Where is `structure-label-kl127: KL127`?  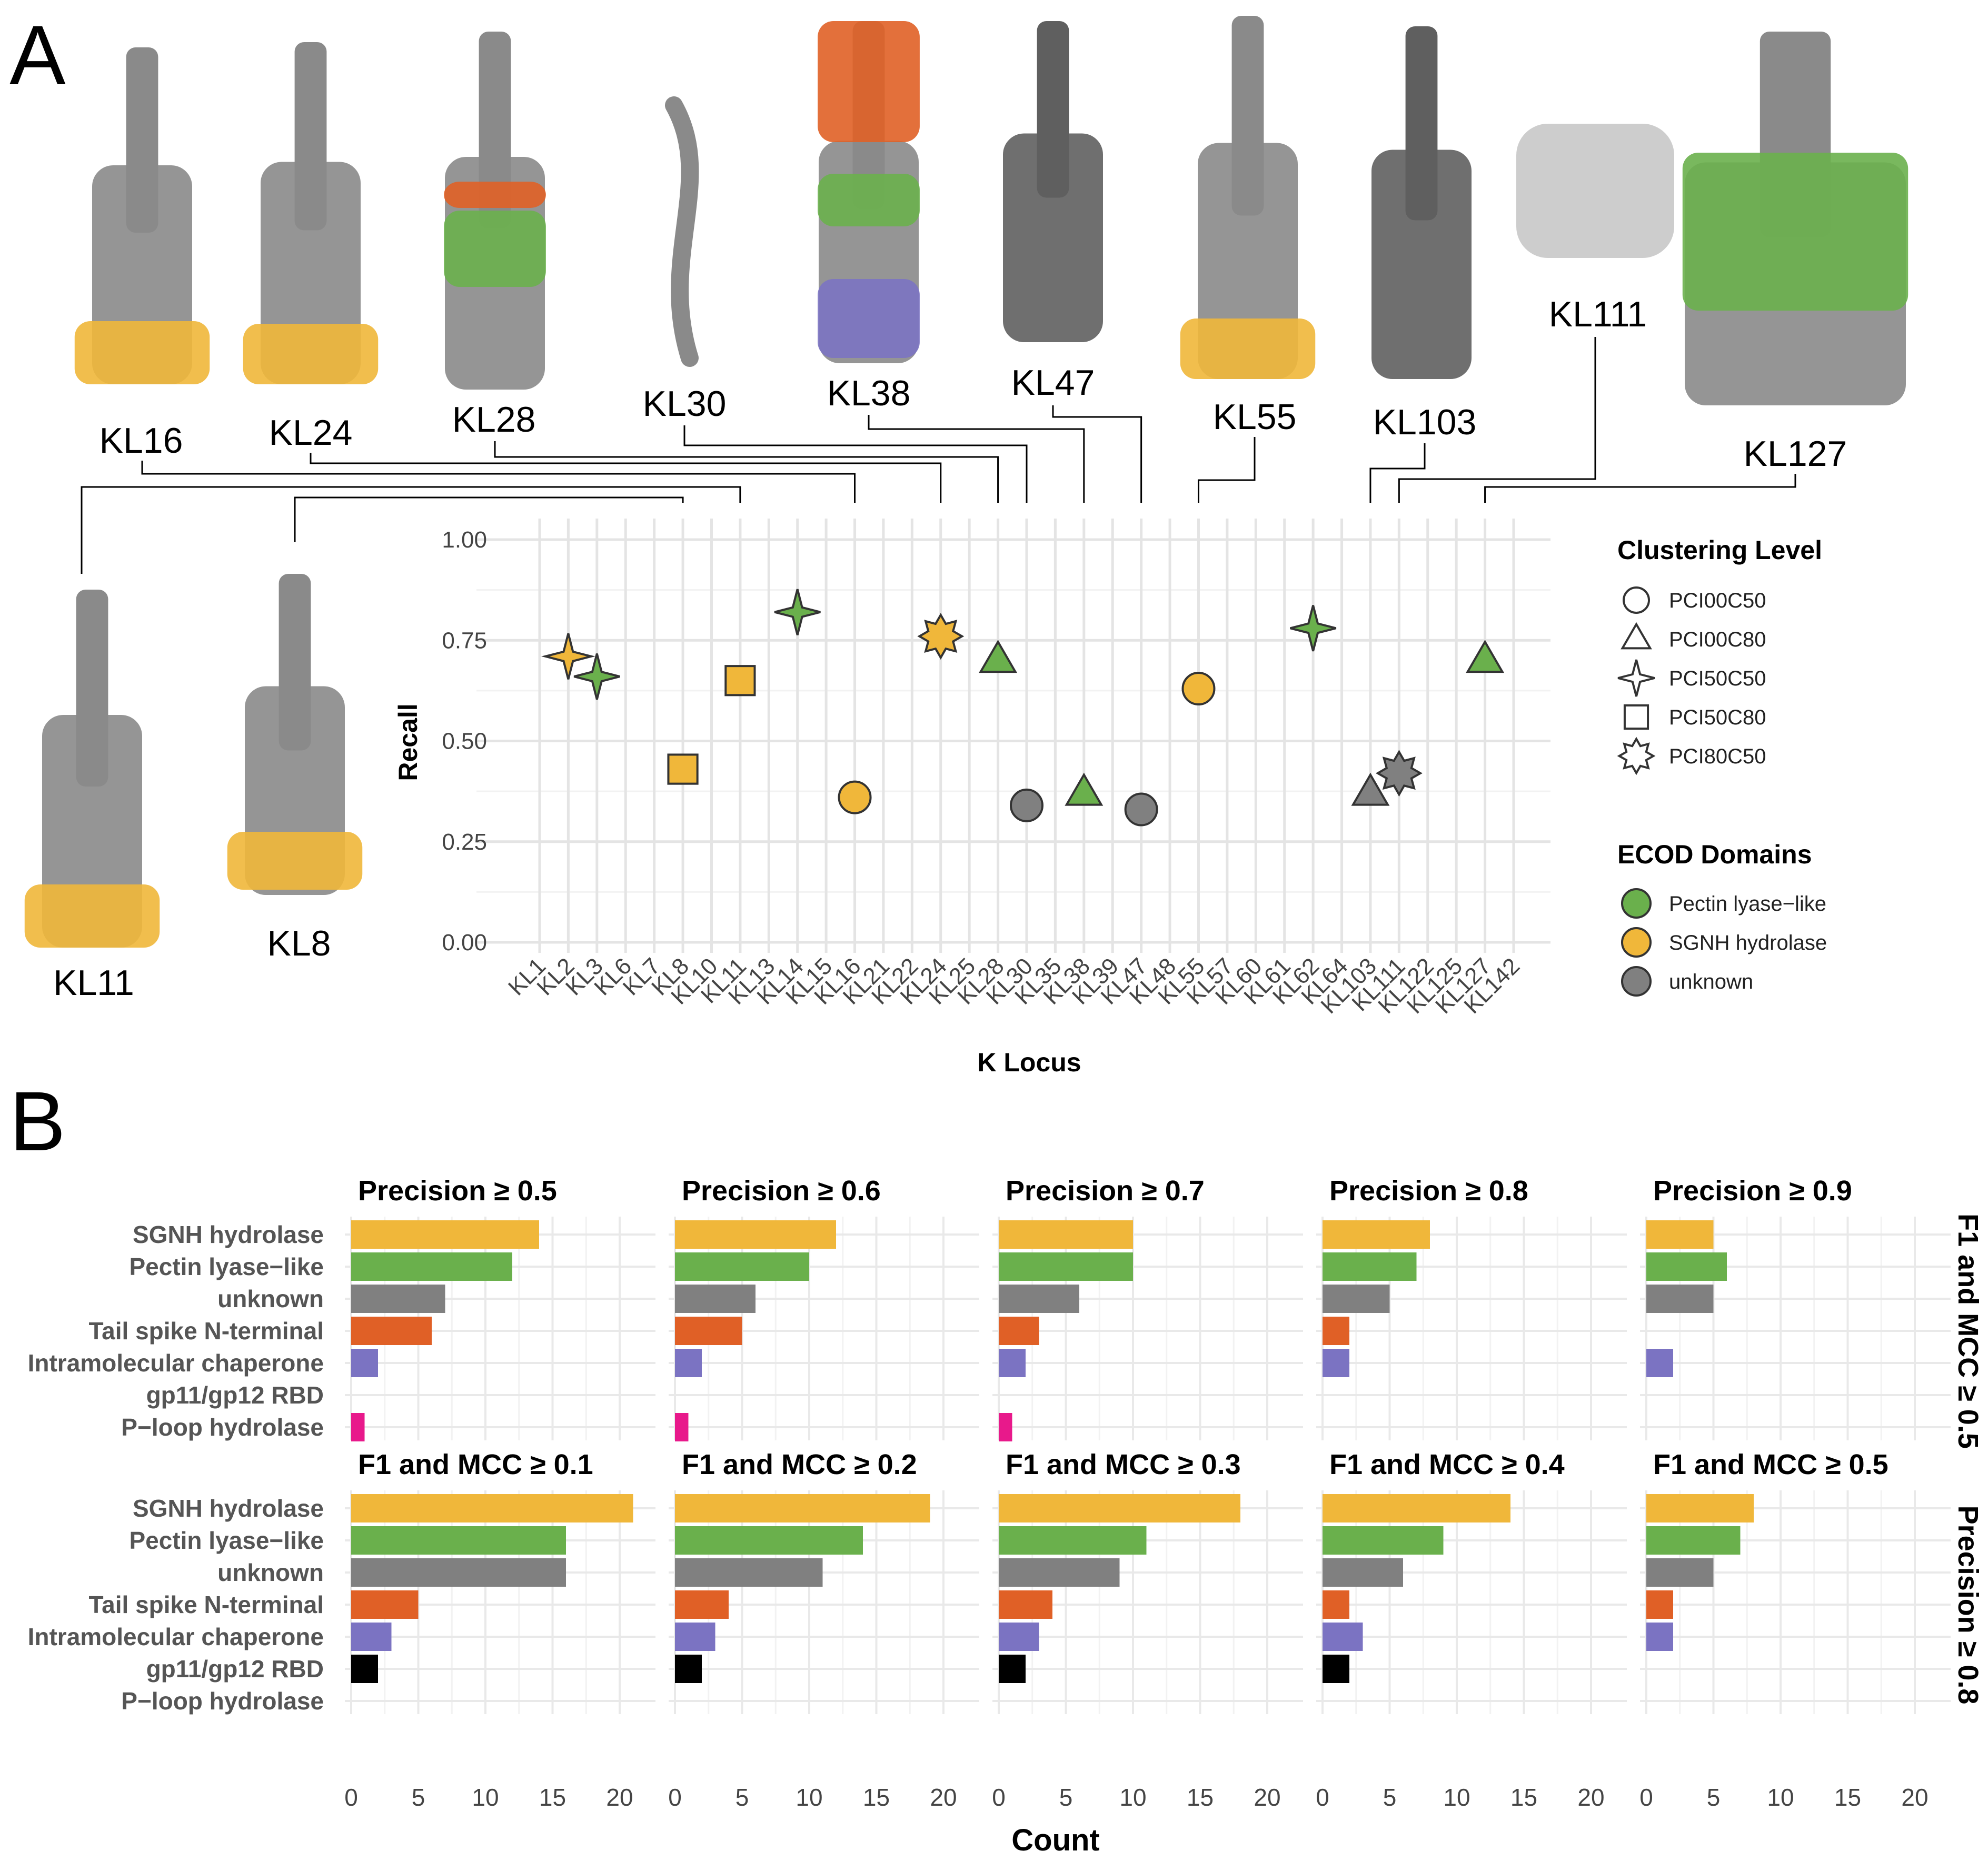
structure-label-kl127: KL127 is located at coordinates (1795, 454).